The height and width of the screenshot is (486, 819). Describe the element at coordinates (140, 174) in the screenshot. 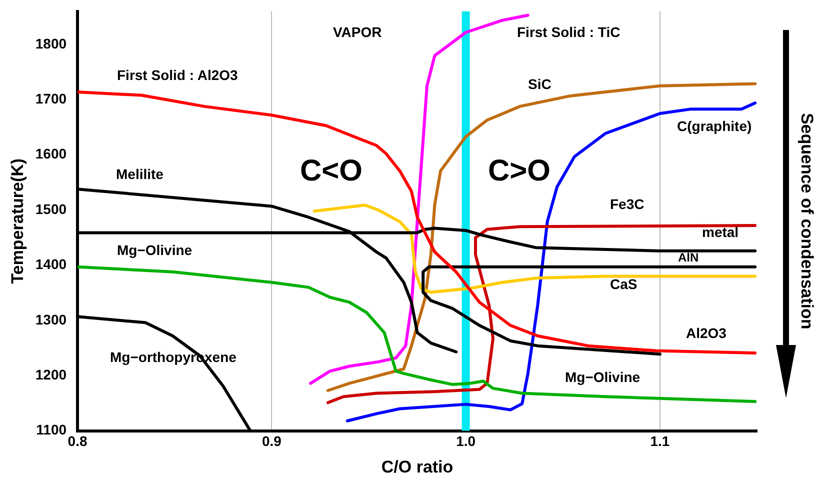

I see `annotation: Melilite` at that location.